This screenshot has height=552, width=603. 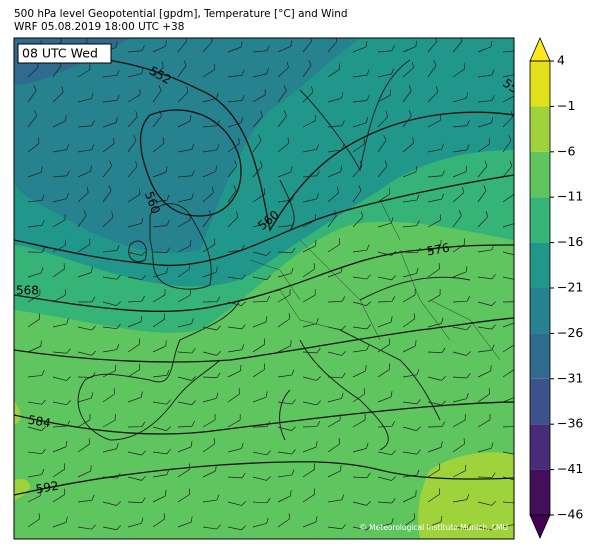 I want to click on field, so click(x=22, y=450).